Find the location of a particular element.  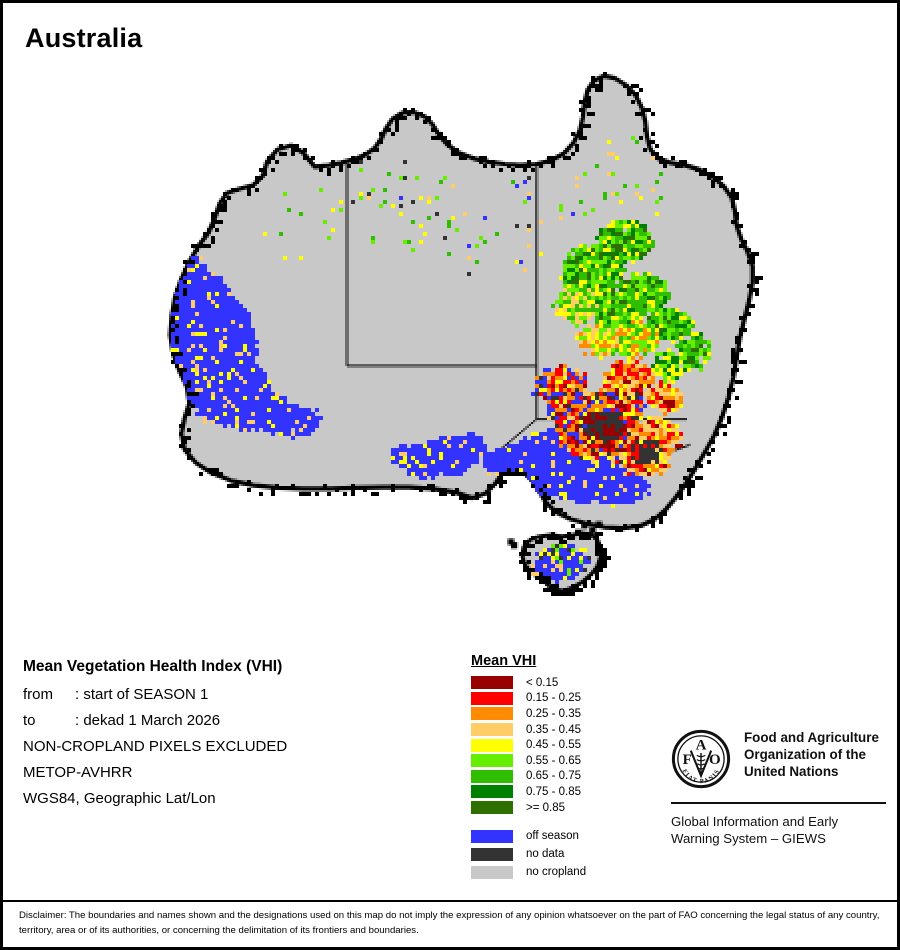

legend-class-label: 0.25 - 0.35 is located at coordinates (553, 713).